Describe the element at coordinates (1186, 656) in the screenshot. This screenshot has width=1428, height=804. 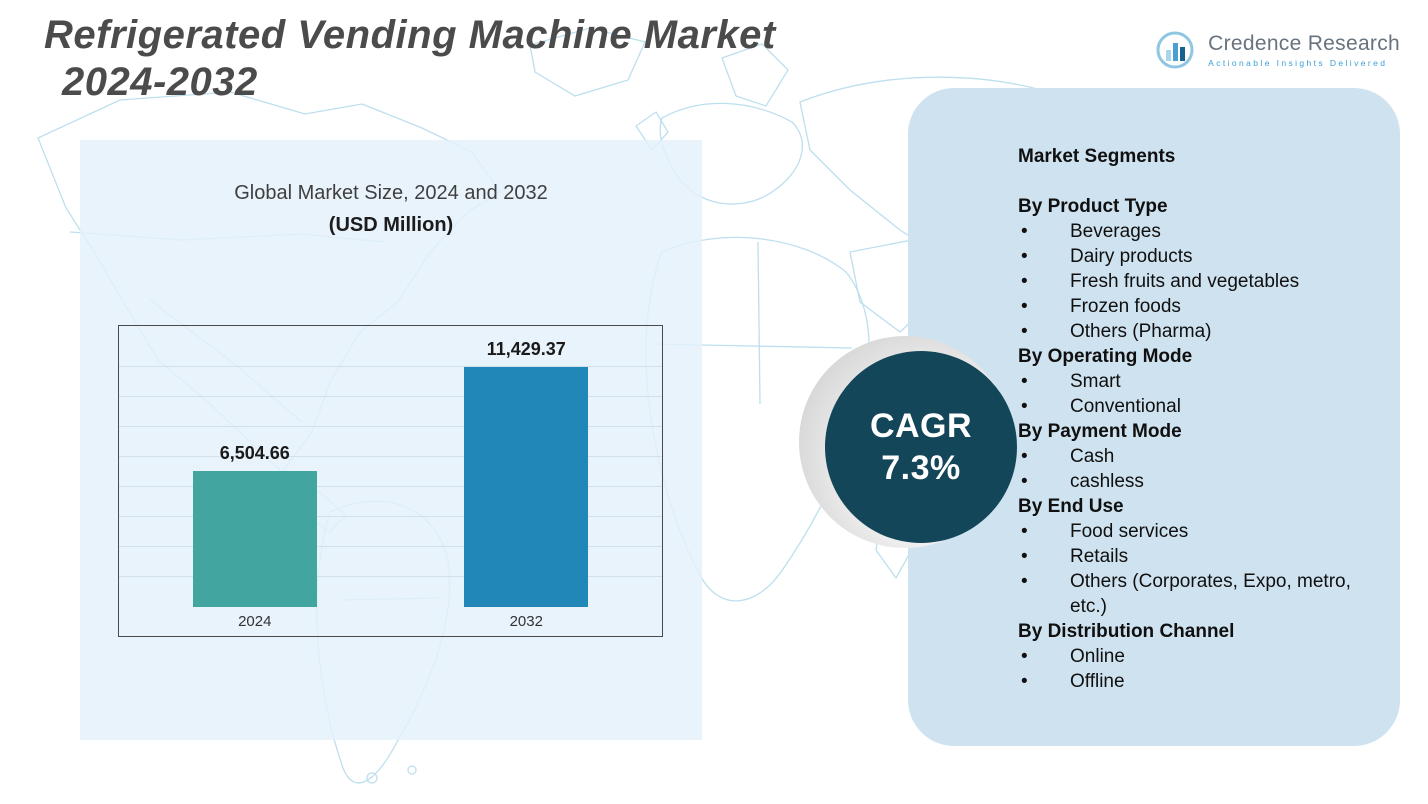
I see `segment-item: Online` at that location.